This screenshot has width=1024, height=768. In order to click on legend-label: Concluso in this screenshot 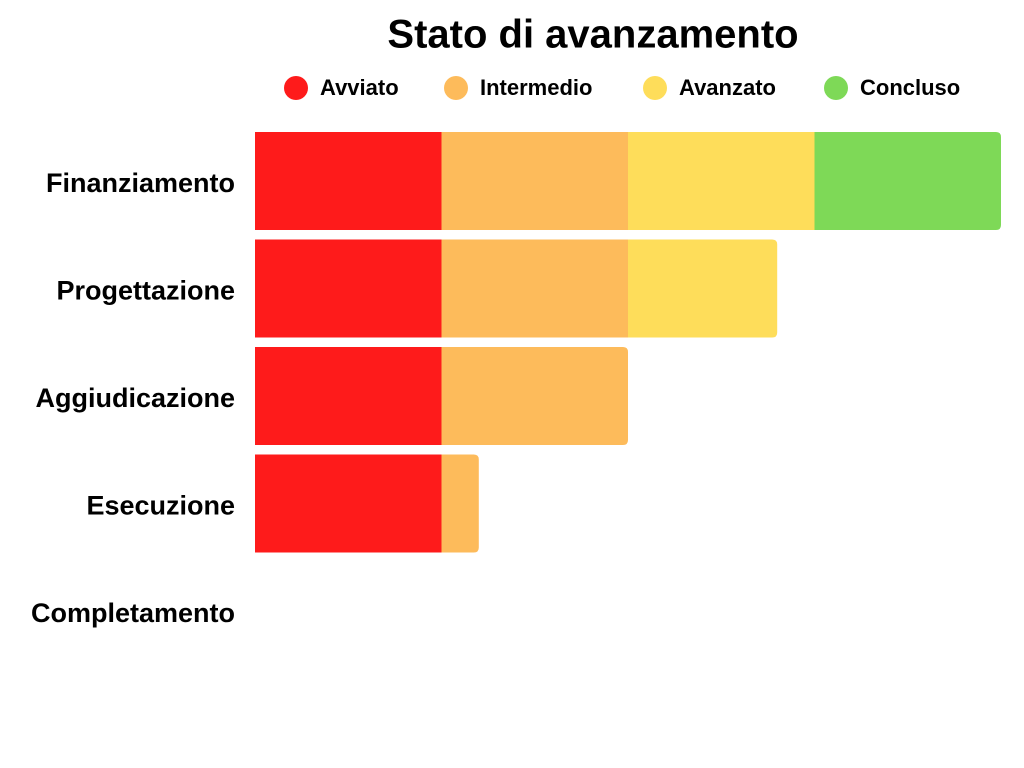, I will do `click(910, 87)`.